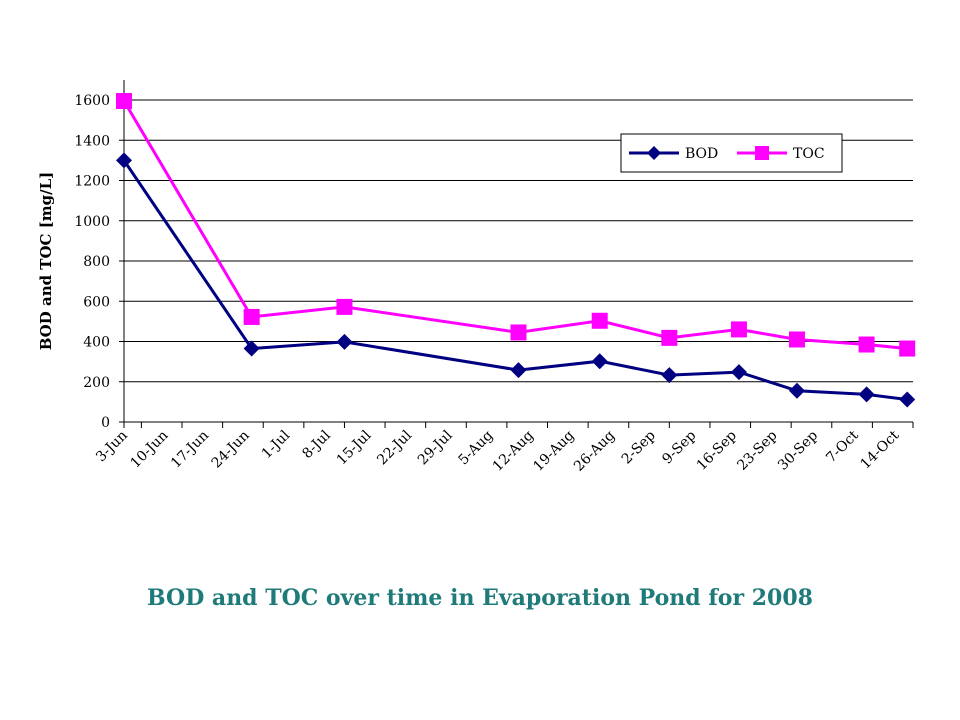  I want to click on x-tick-label: 23-Sep, so click(757, 450).